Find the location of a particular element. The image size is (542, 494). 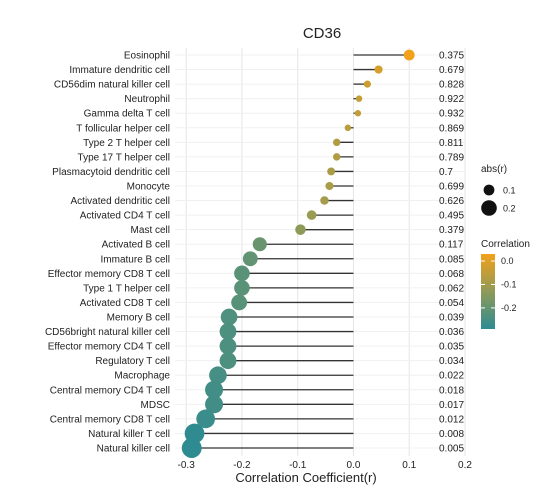

category-label: Plasmacytoid dendritic cell is located at coordinates (111, 172).